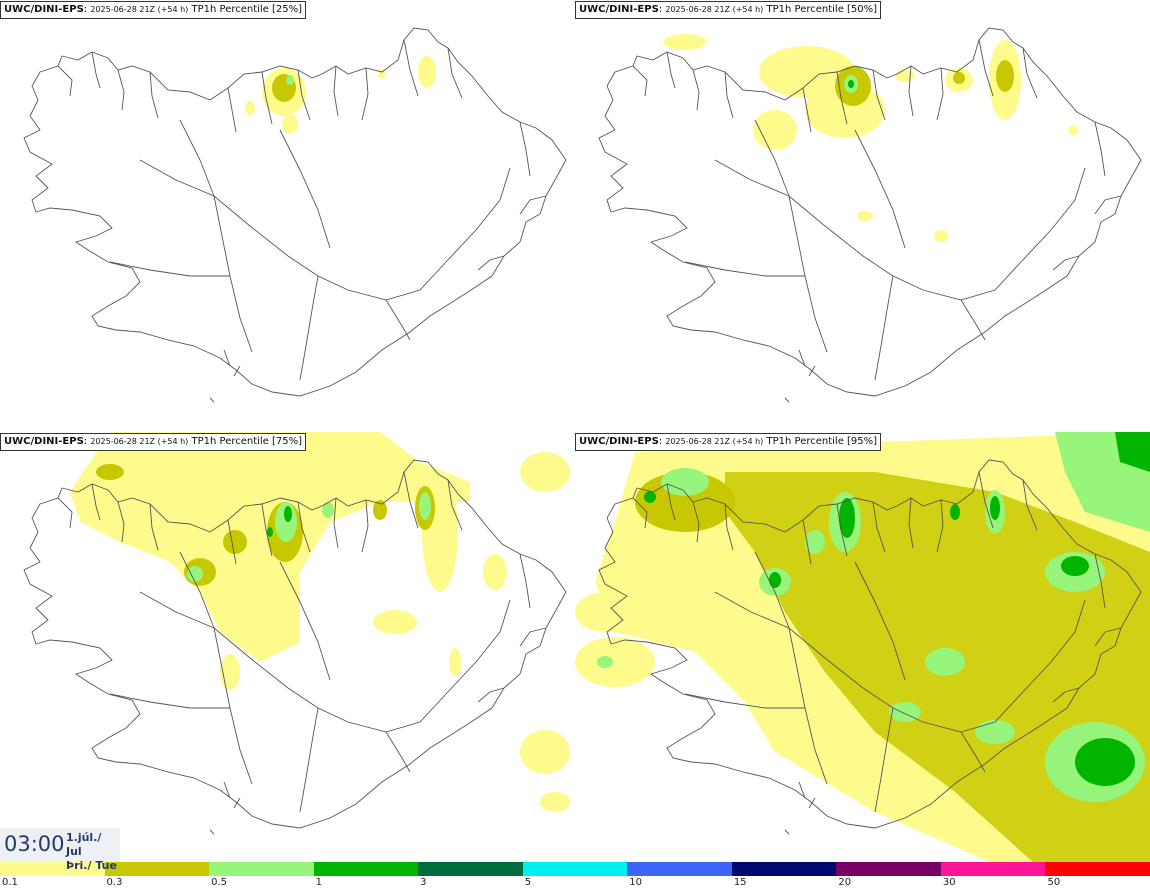  What do you see at coordinates (10, 882) in the screenshot?
I see `legend-tick-label: 0.1` at bounding box center [10, 882].